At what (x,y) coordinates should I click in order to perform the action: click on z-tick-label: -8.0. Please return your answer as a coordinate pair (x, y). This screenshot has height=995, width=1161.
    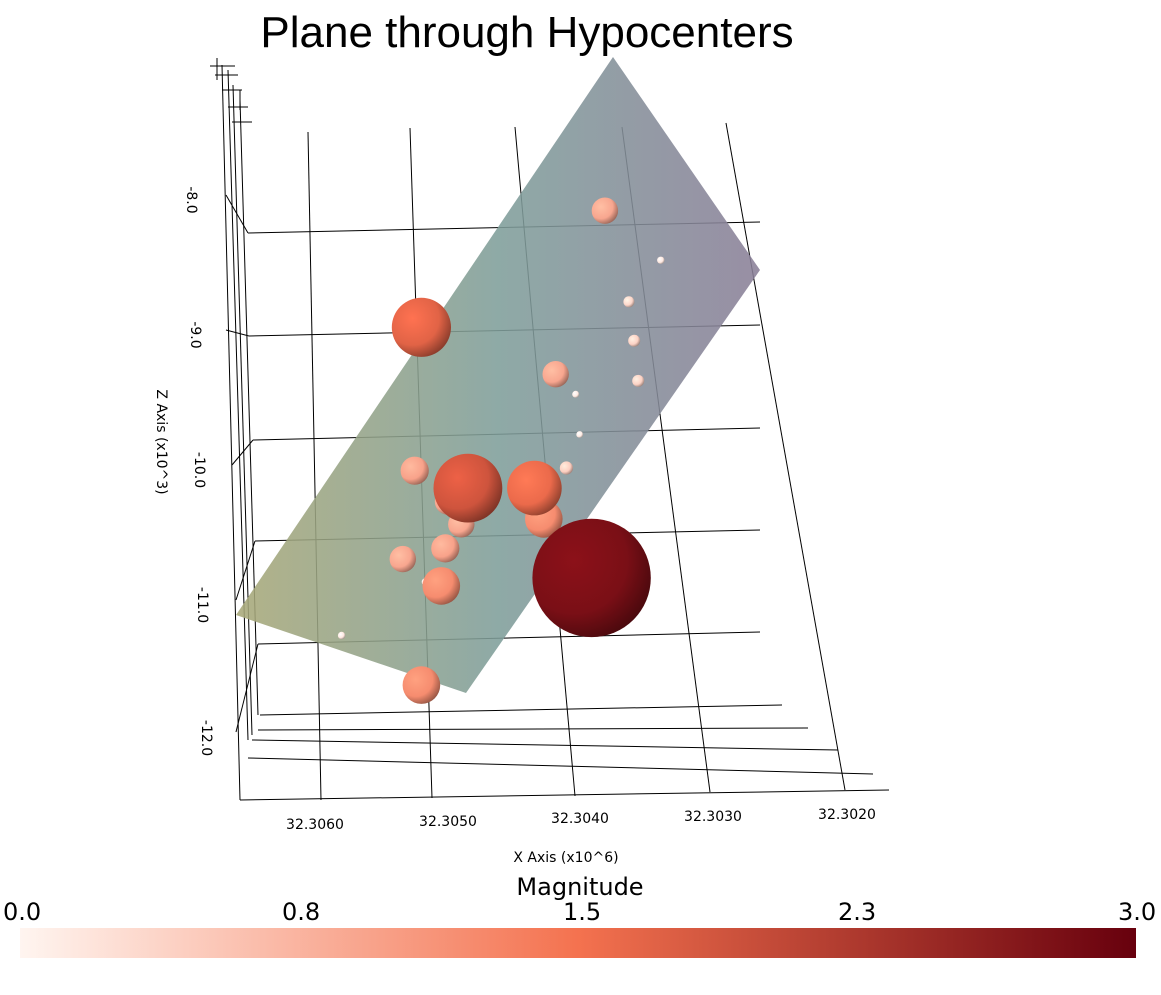
    Looking at the image, I should click on (191, 199).